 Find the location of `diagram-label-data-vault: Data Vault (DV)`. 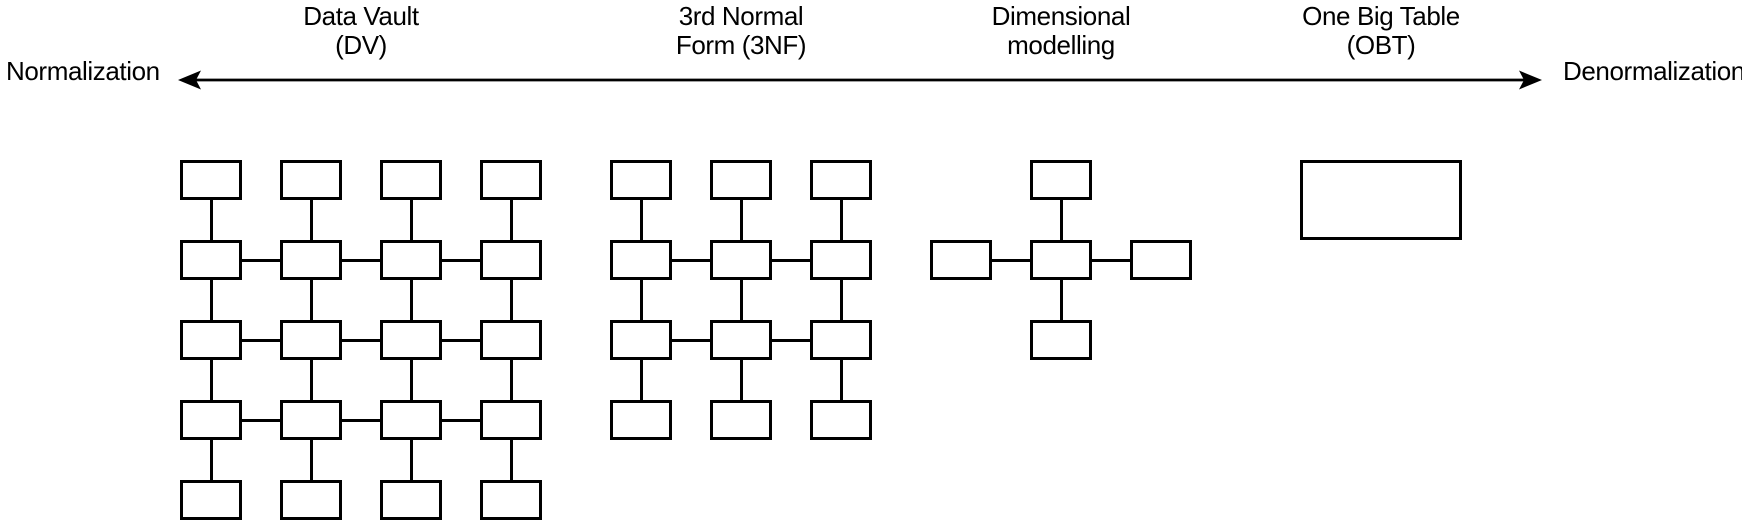

diagram-label-data-vault: Data Vault (DV) is located at coordinates (361, 30).